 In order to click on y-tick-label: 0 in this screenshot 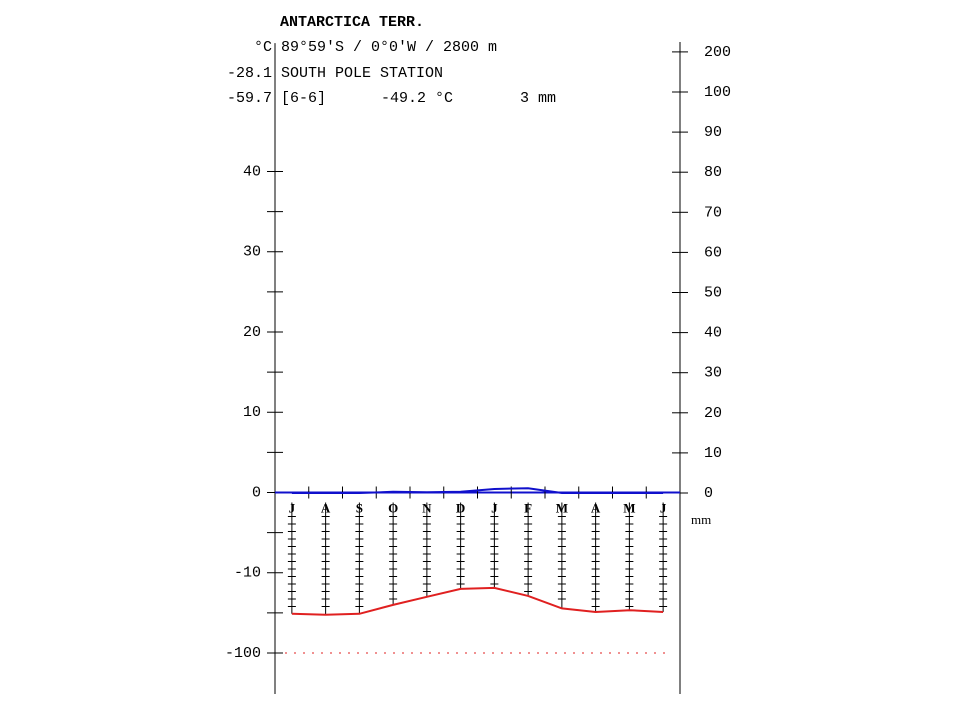, I will do `click(256, 492)`.